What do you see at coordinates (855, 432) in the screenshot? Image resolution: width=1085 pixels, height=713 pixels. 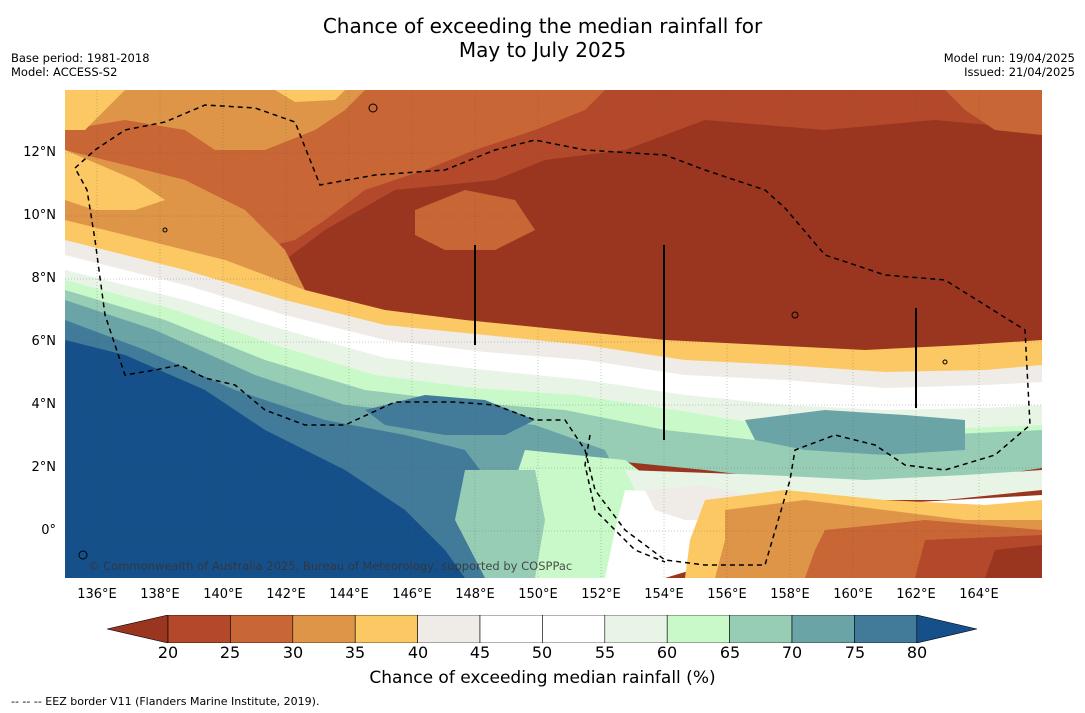 I see `zone-75-patch-east` at bounding box center [855, 432].